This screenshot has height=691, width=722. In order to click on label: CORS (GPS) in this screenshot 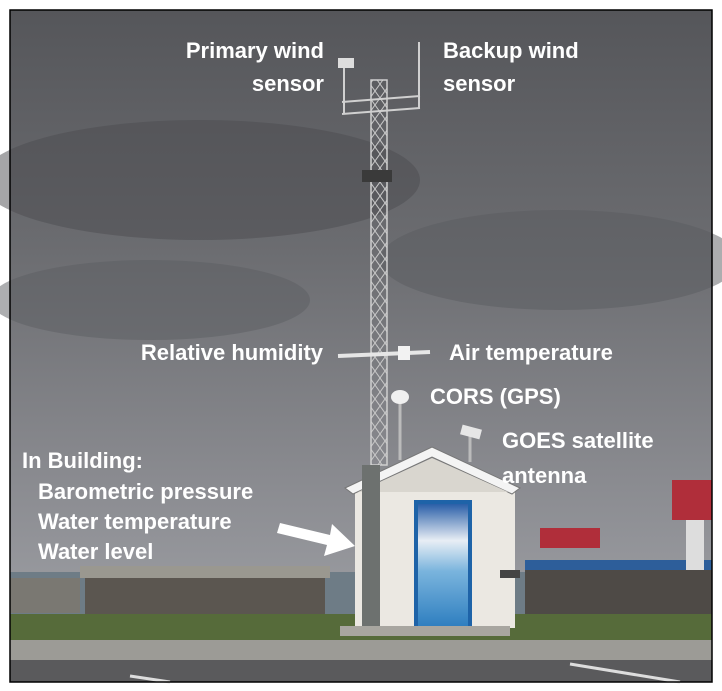, I will do `click(495, 396)`.